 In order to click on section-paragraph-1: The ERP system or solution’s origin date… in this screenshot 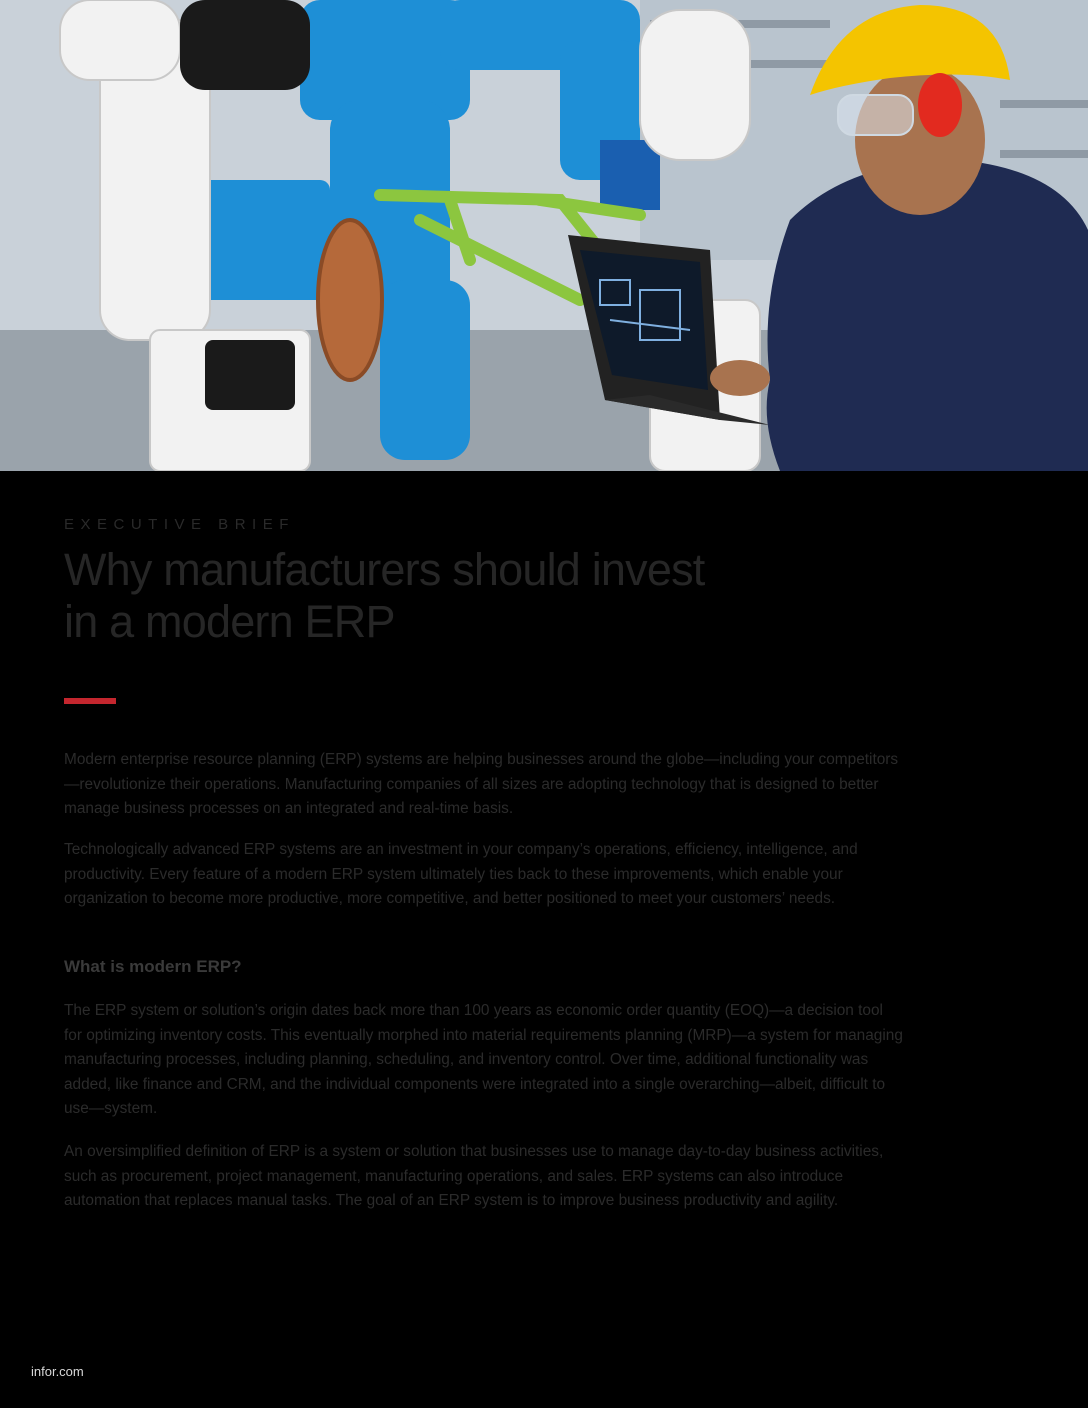, I will do `click(483, 1060)`.